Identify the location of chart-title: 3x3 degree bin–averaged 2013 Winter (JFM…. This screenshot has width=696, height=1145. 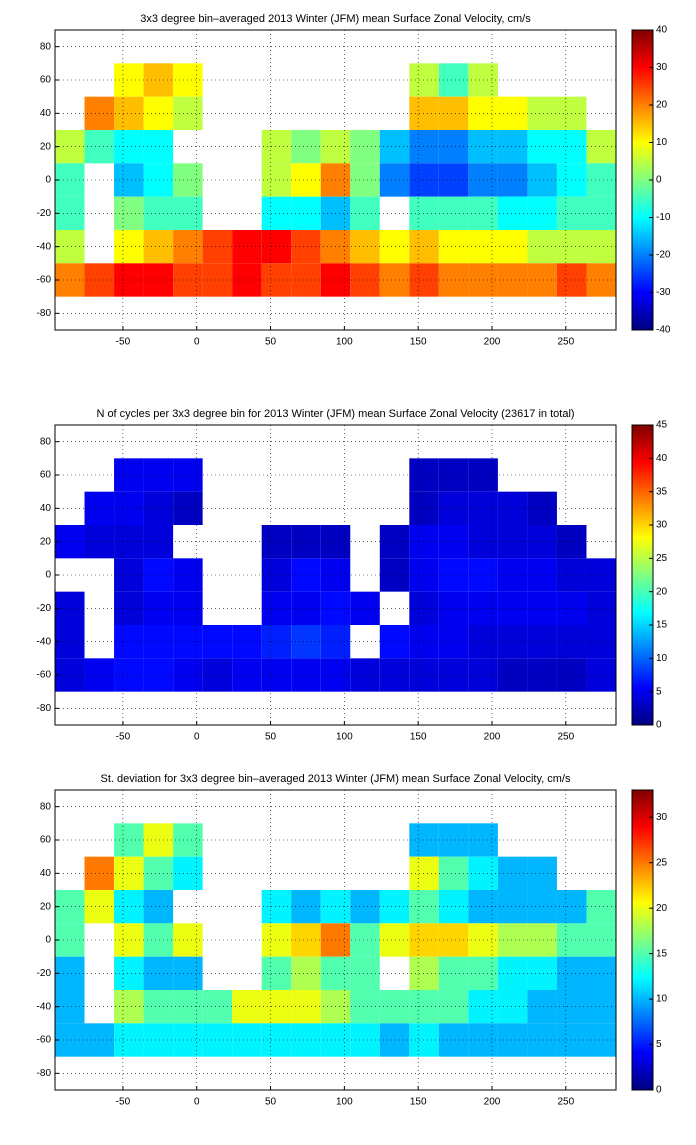
(335, 19).